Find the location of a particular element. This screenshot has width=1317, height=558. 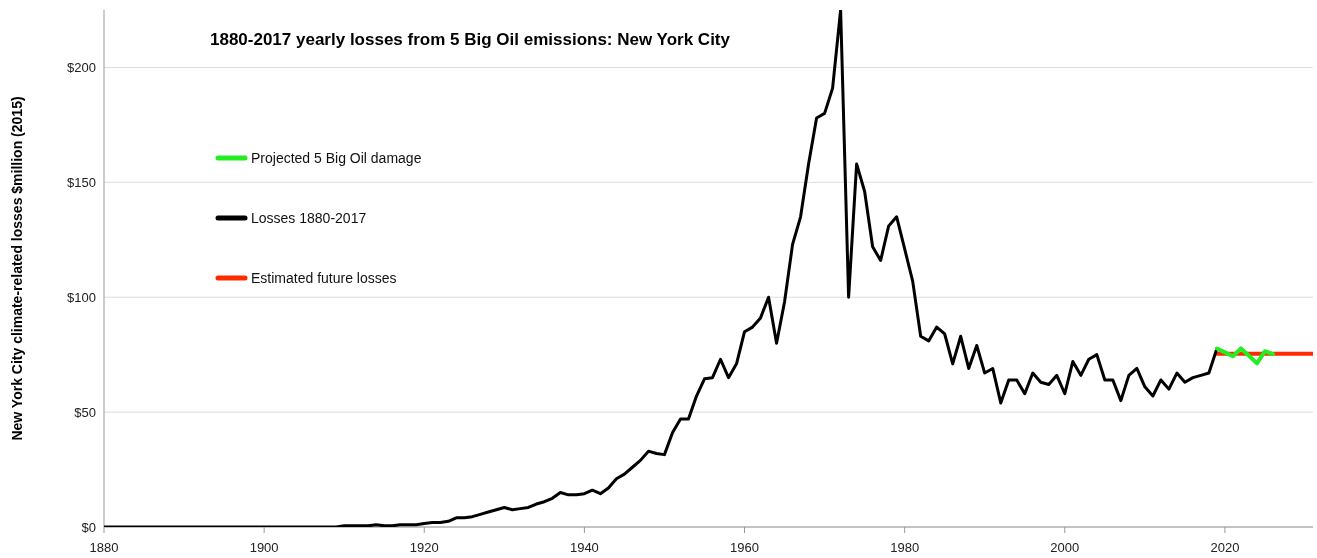

legend-label: Projected 5 Big Oil damage is located at coordinates (336, 158).